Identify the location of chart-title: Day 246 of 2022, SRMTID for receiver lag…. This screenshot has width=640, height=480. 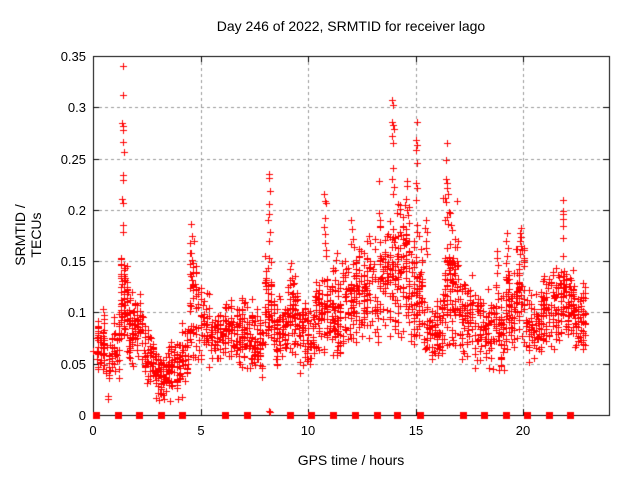
(351, 26).